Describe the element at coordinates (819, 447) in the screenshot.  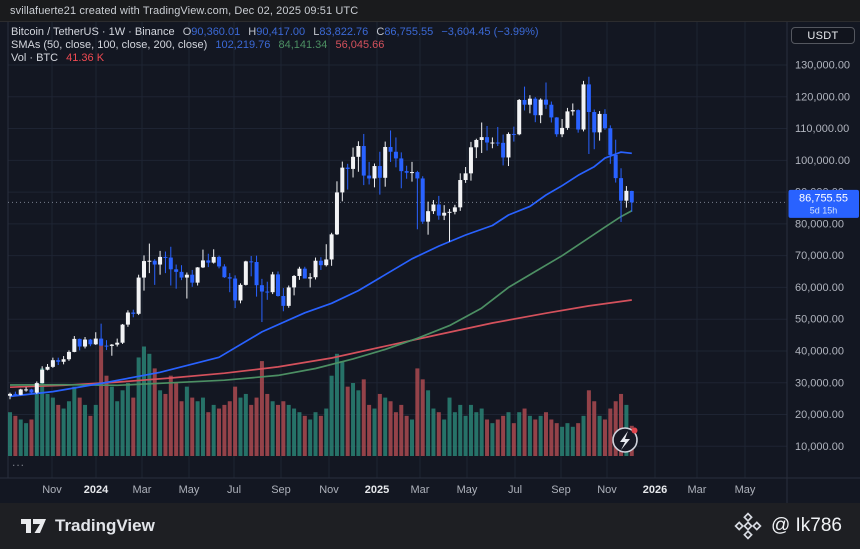
I see `svg-text: 10,000.00` at that location.